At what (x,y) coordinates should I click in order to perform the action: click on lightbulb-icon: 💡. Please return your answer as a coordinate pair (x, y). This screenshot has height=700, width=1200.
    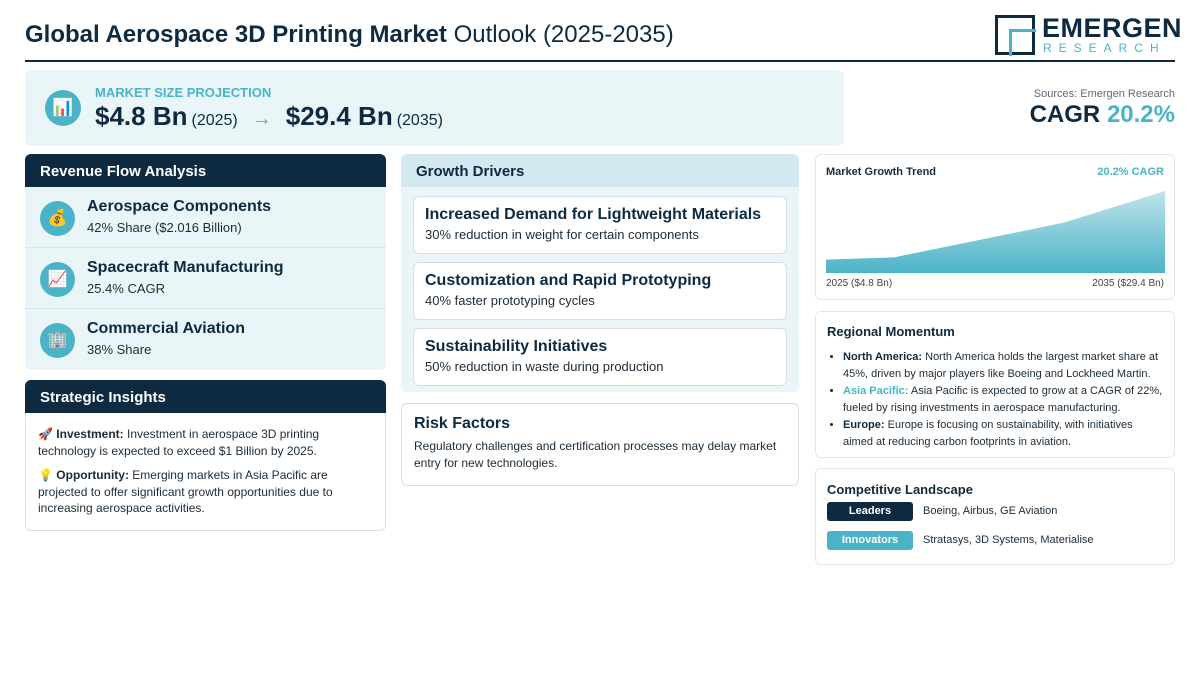
    Looking at the image, I should click on (45, 475).